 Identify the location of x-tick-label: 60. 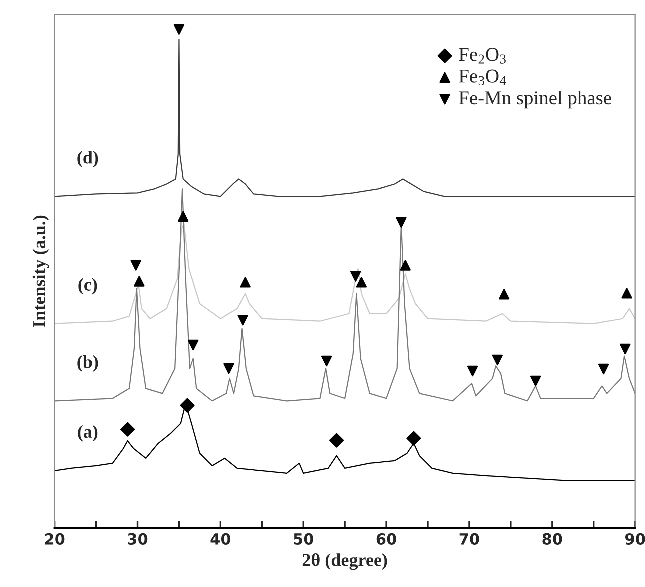
(386, 539).